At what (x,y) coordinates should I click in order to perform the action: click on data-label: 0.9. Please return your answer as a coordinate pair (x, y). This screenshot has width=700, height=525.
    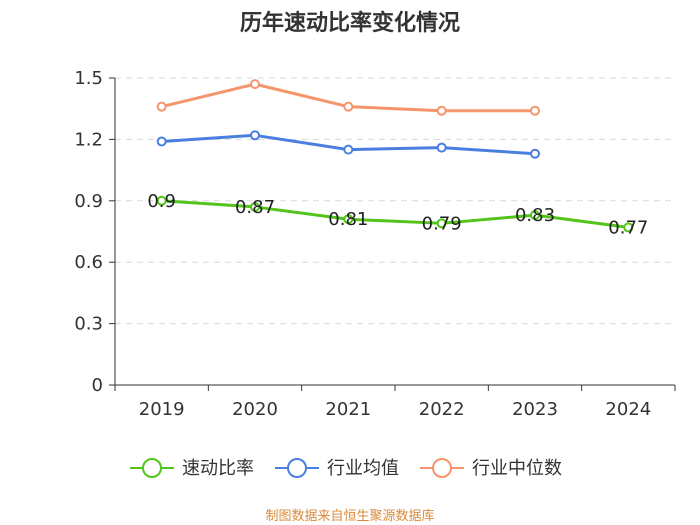
    Looking at the image, I should click on (161, 201).